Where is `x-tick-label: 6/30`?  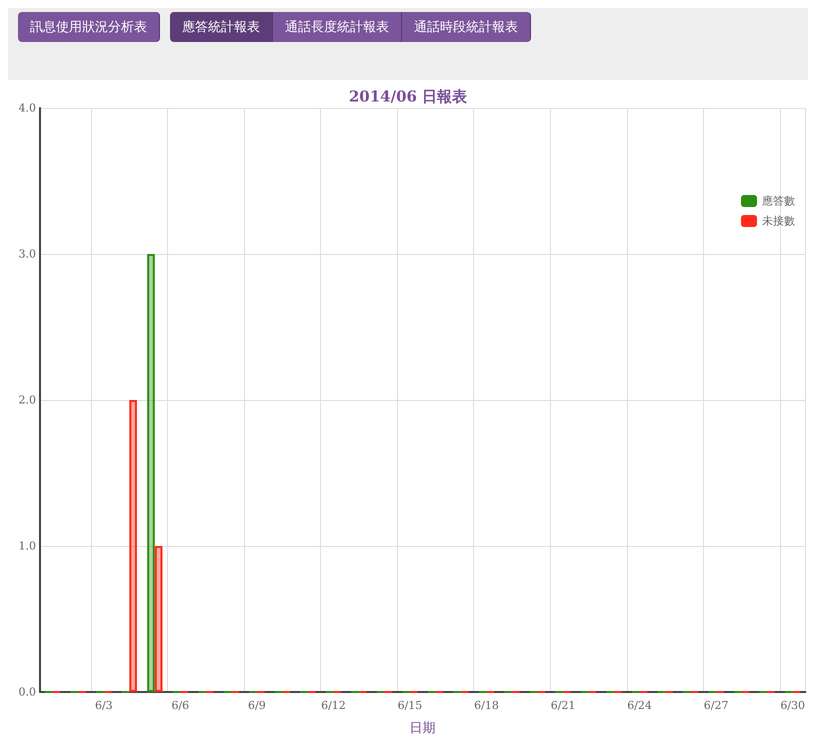
x-tick-label: 6/30 is located at coordinates (793, 705).